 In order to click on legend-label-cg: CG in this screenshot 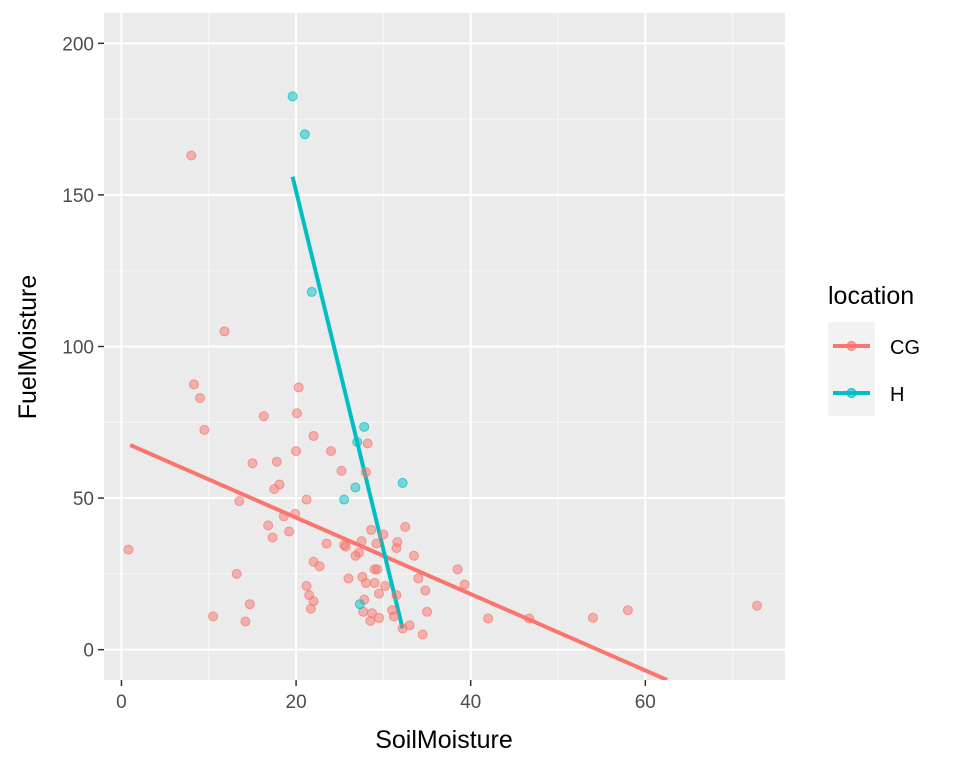, I will do `click(905, 348)`.